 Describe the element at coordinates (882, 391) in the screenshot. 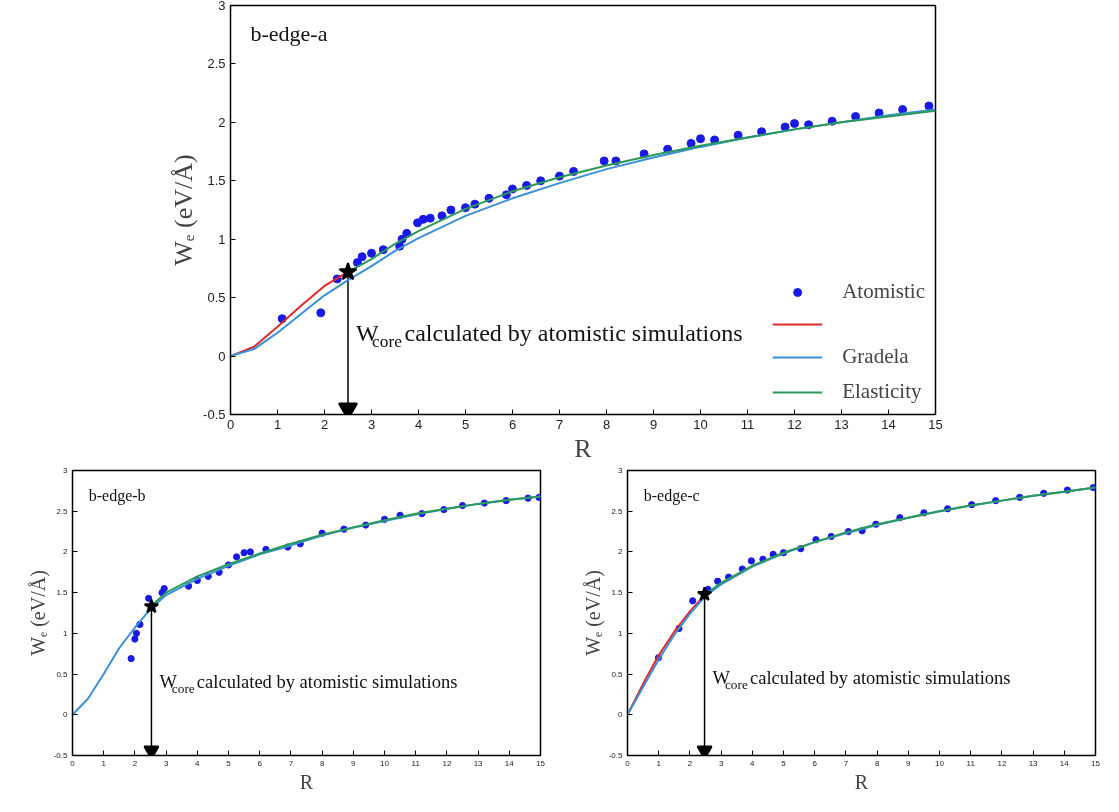

I see `legend-label: Elasticity` at that location.